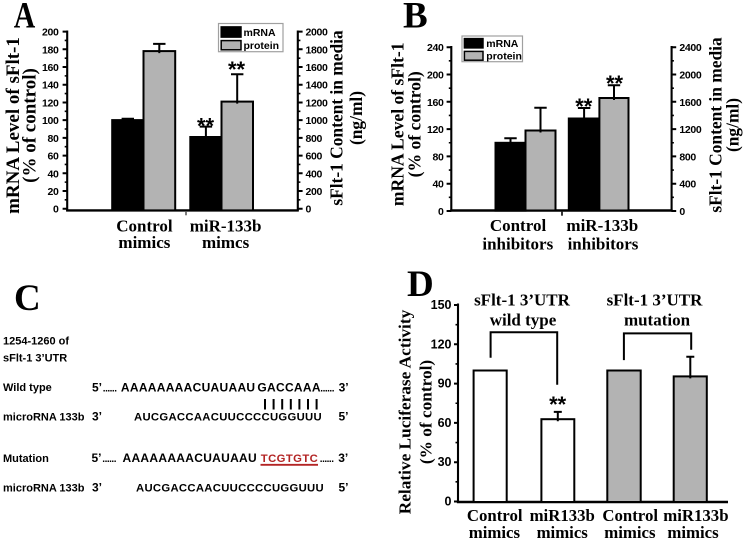 This screenshot has height=544, width=744. What do you see at coordinates (657, 320) in the screenshot?
I see `svg-text: mutation` at bounding box center [657, 320].